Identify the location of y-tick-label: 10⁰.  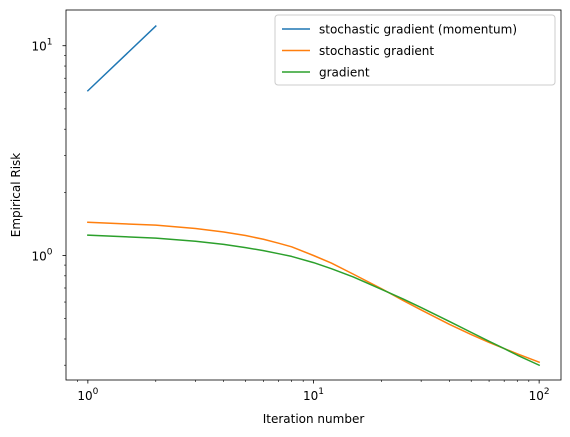
(41, 256).